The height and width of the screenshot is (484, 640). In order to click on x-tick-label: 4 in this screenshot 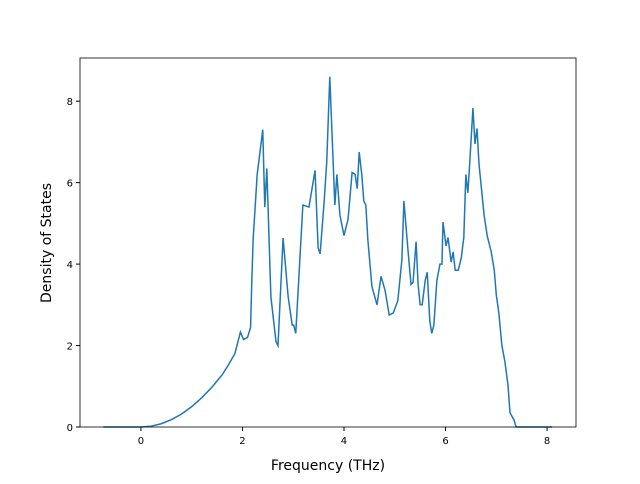, I will do `click(344, 441)`.